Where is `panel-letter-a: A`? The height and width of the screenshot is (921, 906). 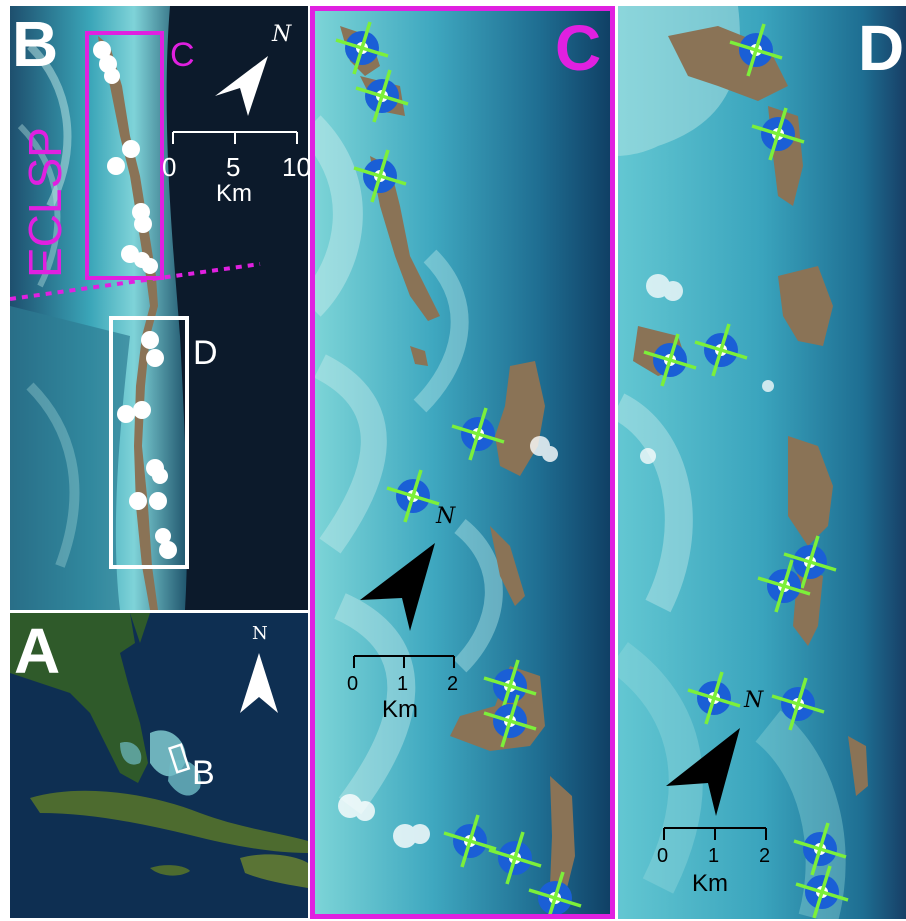
panel-letter-a: A is located at coordinates (37, 651).